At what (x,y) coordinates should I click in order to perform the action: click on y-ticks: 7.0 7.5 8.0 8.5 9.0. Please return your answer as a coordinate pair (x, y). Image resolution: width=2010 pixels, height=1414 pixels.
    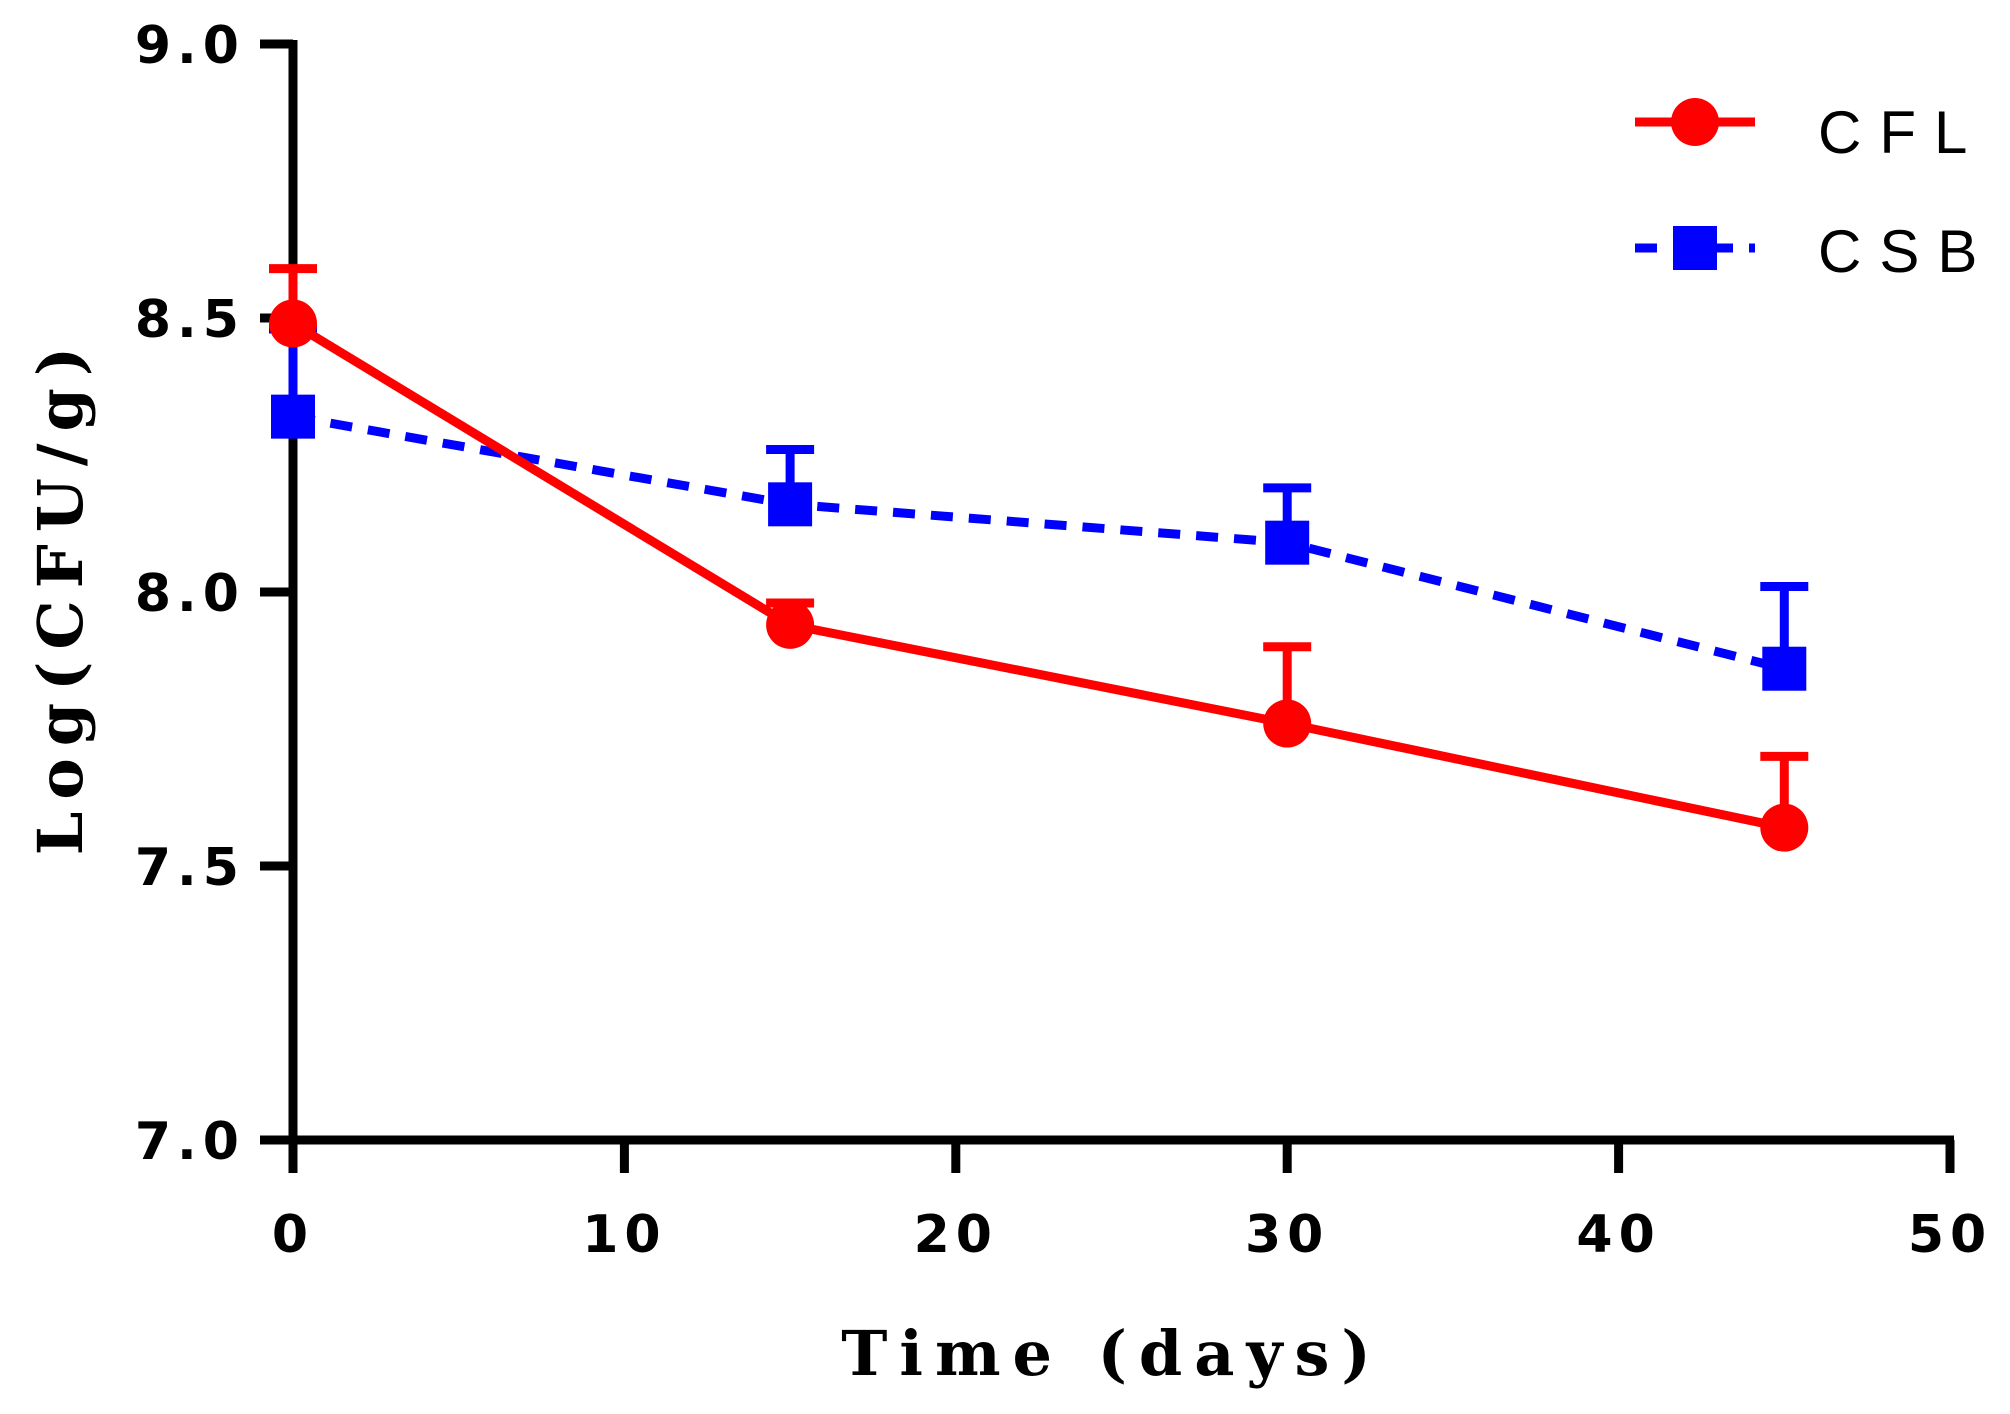
    Looking at the image, I should click on (214, 594).